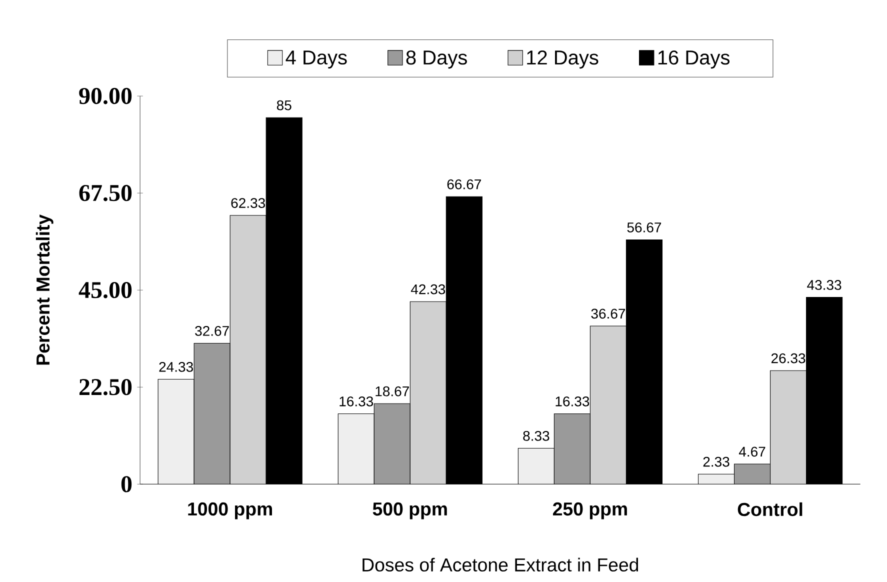  I want to click on y-tick-label: 0, so click(126, 484).